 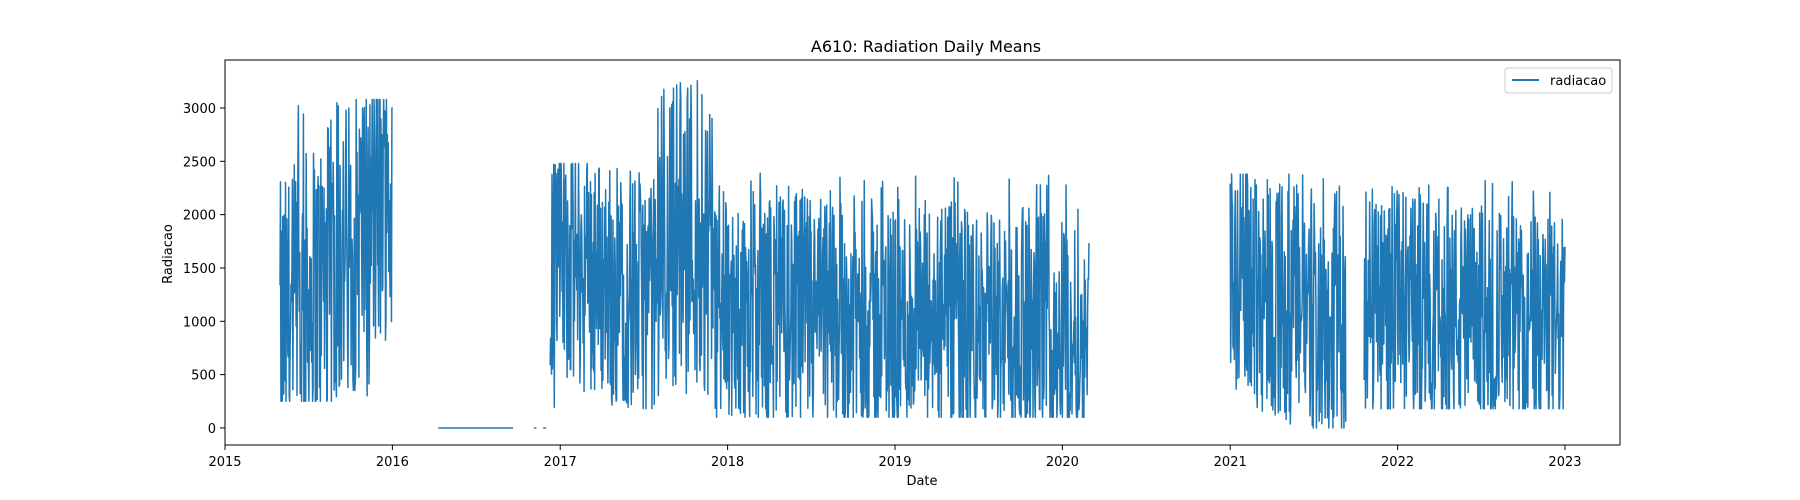 I want to click on x-tick-label: 2019, so click(x=894, y=462).